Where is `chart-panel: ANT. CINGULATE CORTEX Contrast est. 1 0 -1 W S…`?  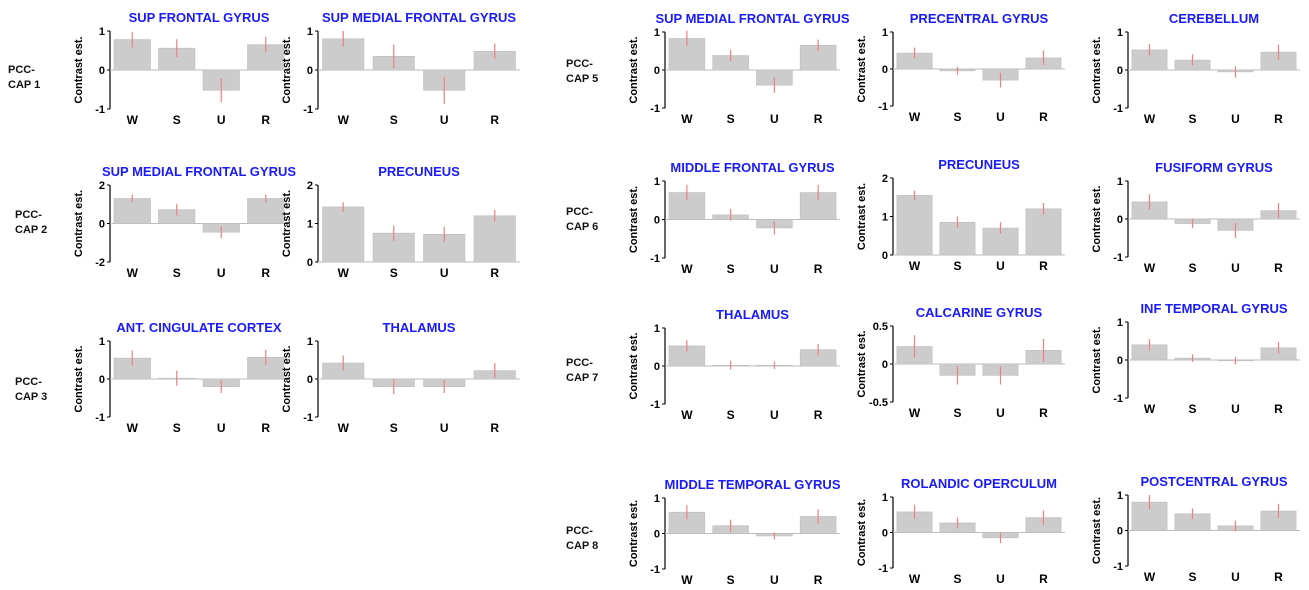
chart-panel: ANT. CINGULATE CORTEX Contrast est. 1 0 -1 W S… is located at coordinates (180, 377).